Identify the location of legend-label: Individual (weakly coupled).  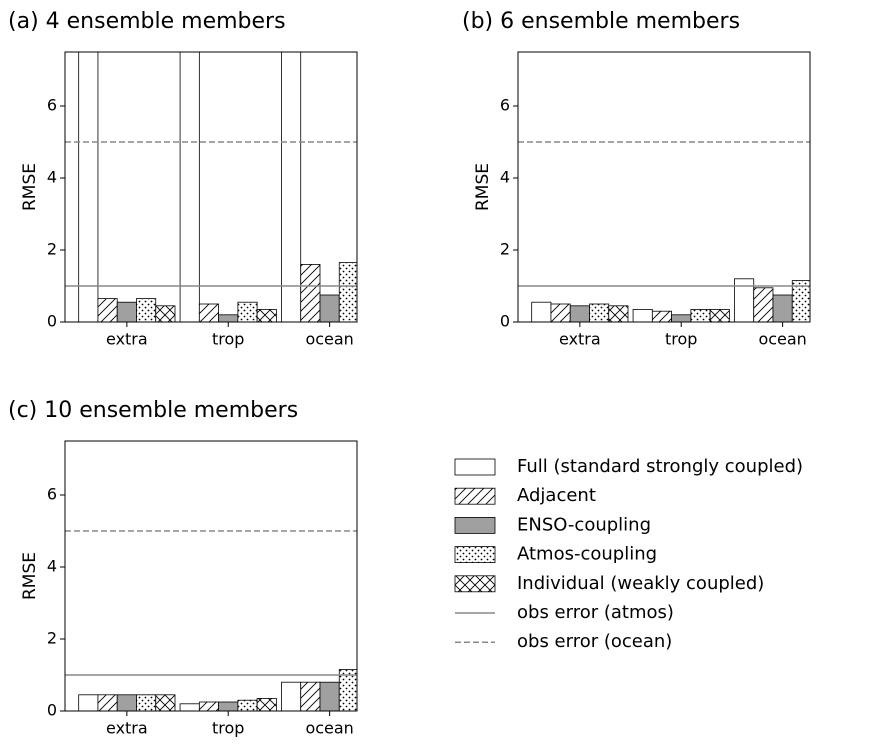
(640, 583).